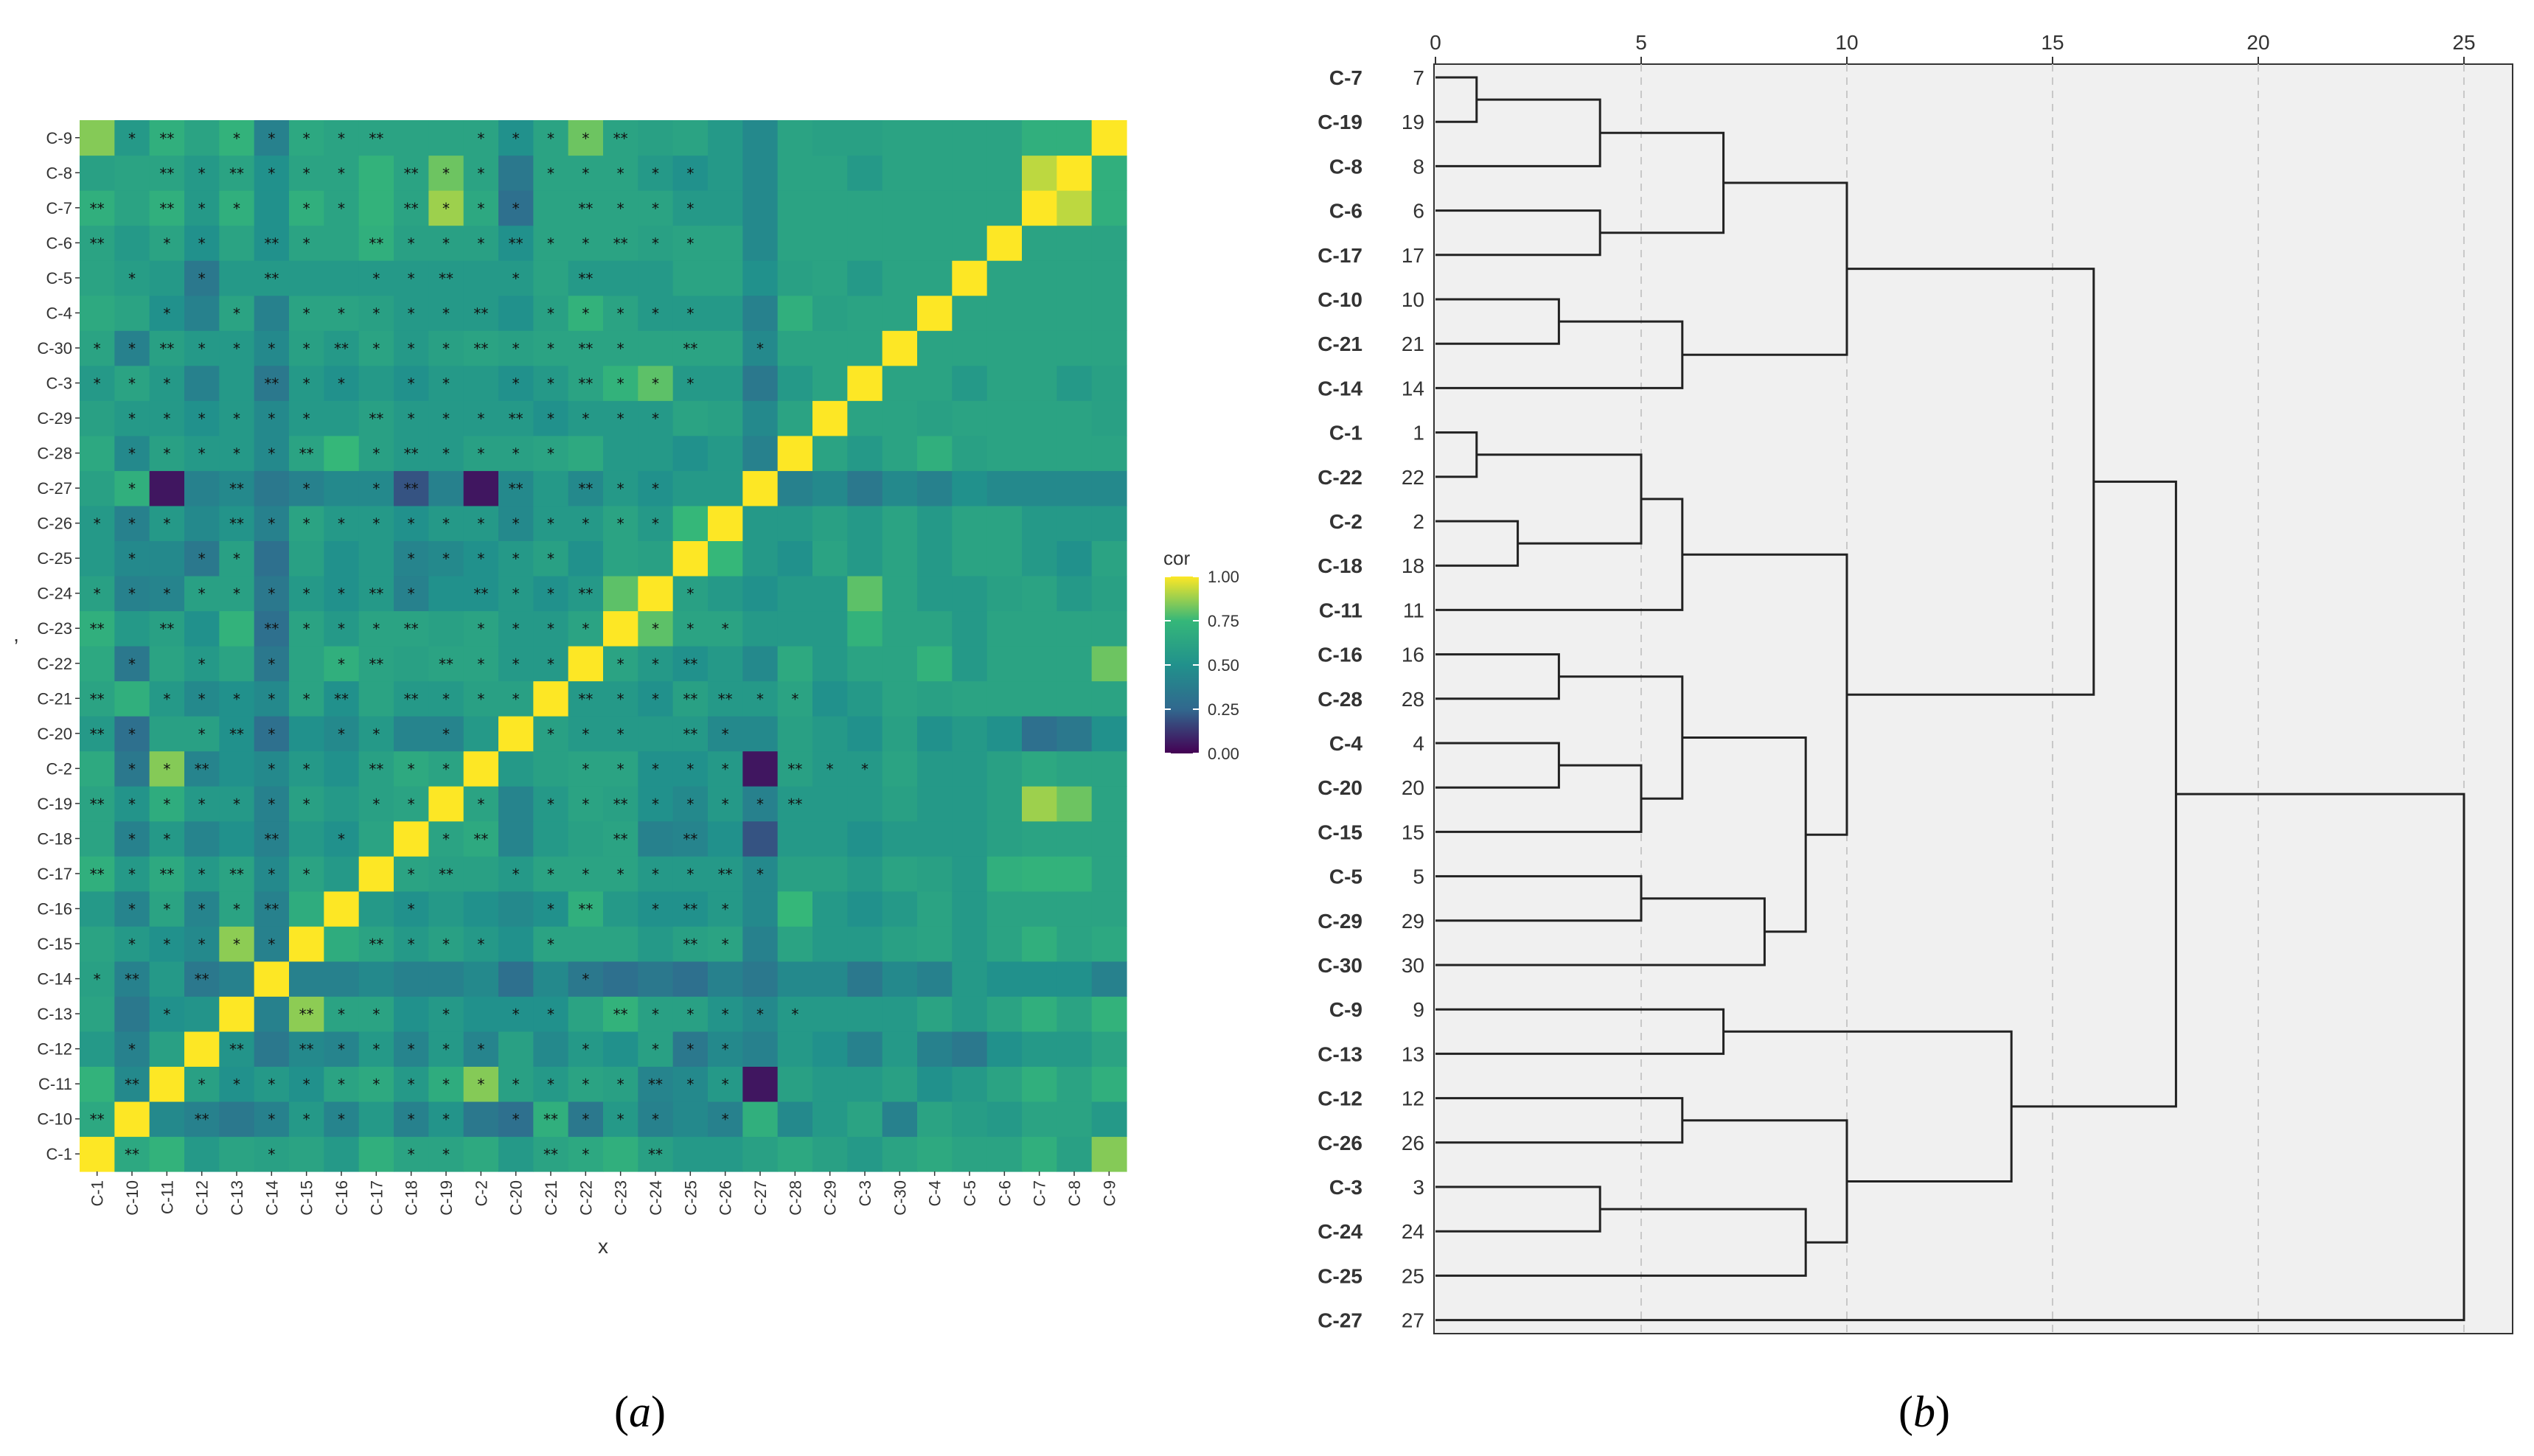 This screenshot has height=1456, width=2534. What do you see at coordinates (621, 1411) in the screenshot?
I see `caption-paren-open: (` at bounding box center [621, 1411].